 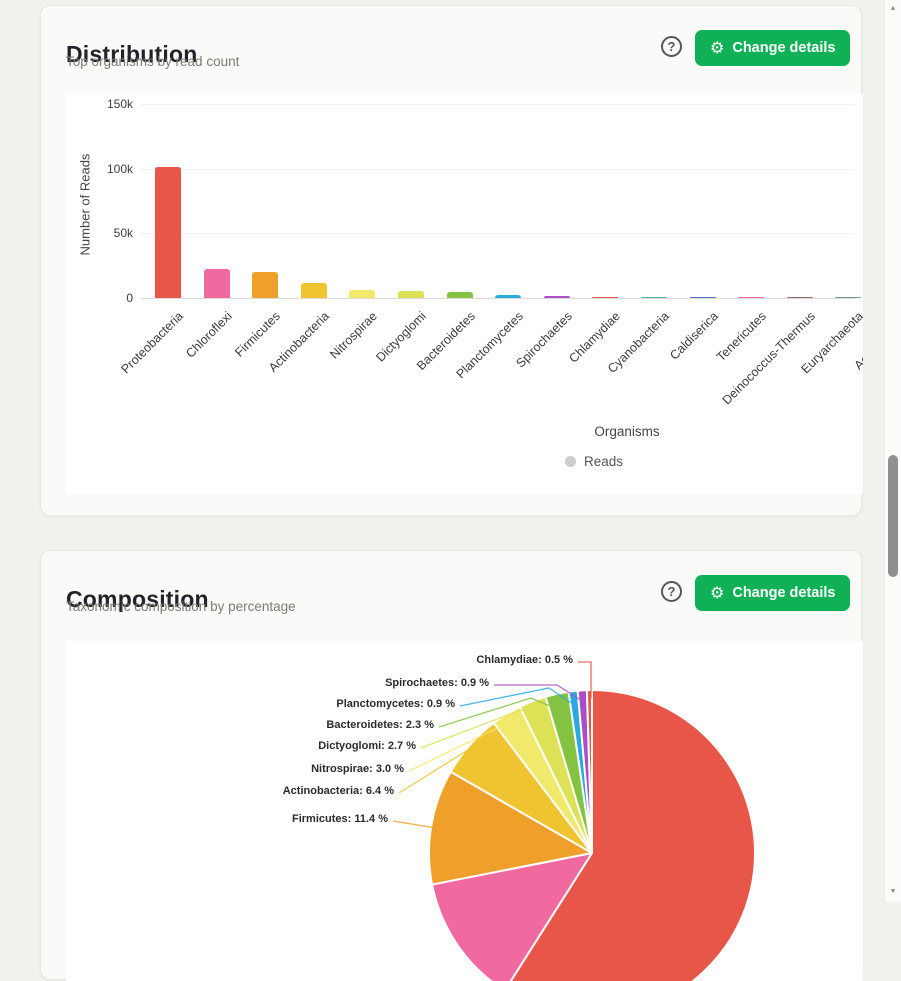 I want to click on scrollbar-thumb, so click(x=893, y=516).